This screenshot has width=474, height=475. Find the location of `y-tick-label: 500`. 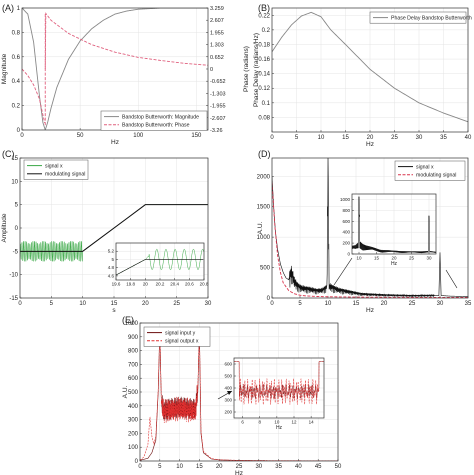

y-tick-label: 500 is located at coordinates (133, 393).